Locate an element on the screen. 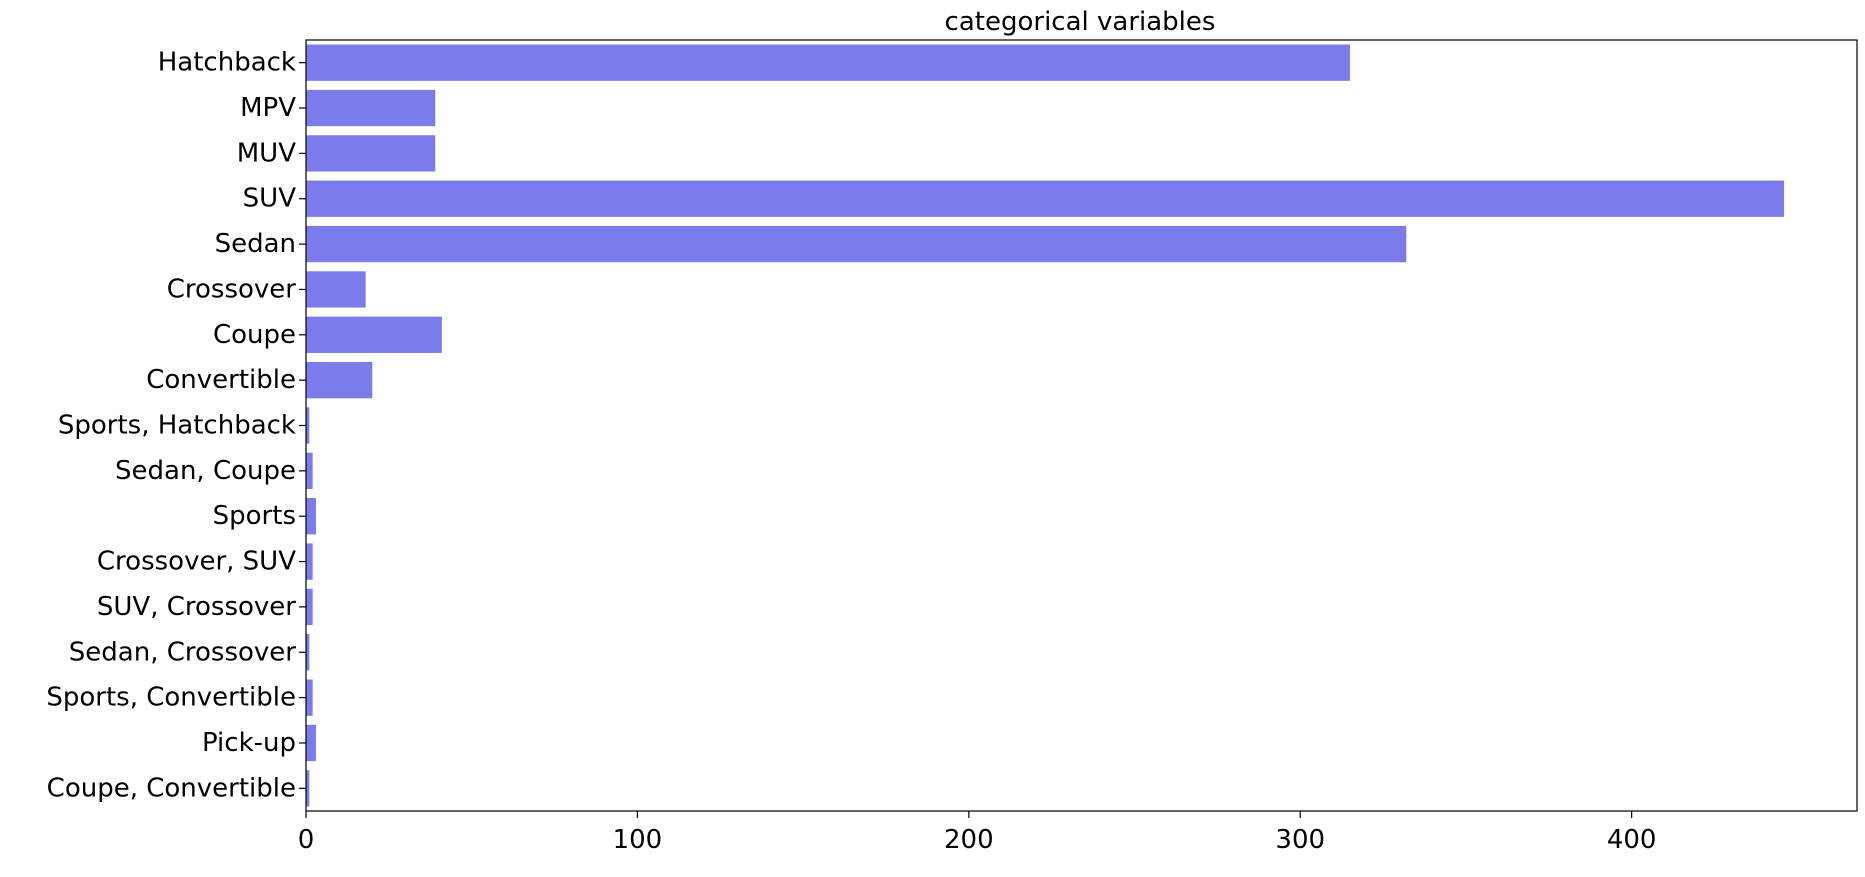 The height and width of the screenshot is (877, 1865). y-tick-label: Sports, Convertible is located at coordinates (171, 698).